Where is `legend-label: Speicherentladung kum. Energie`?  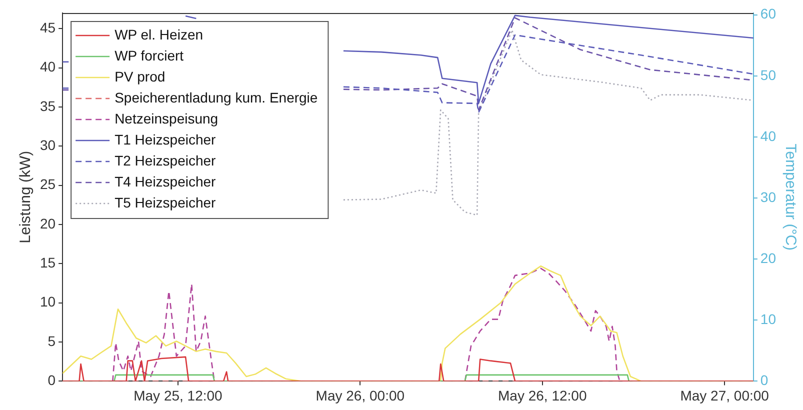 legend-label: Speicherentladung kum. Energie is located at coordinates (216, 97).